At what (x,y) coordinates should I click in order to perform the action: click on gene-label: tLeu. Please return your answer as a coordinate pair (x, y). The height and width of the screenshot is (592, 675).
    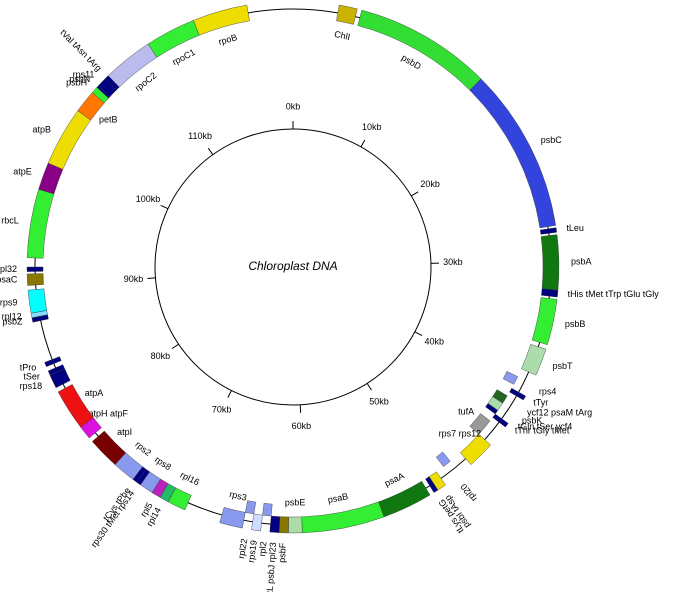
    Looking at the image, I should click on (575, 228).